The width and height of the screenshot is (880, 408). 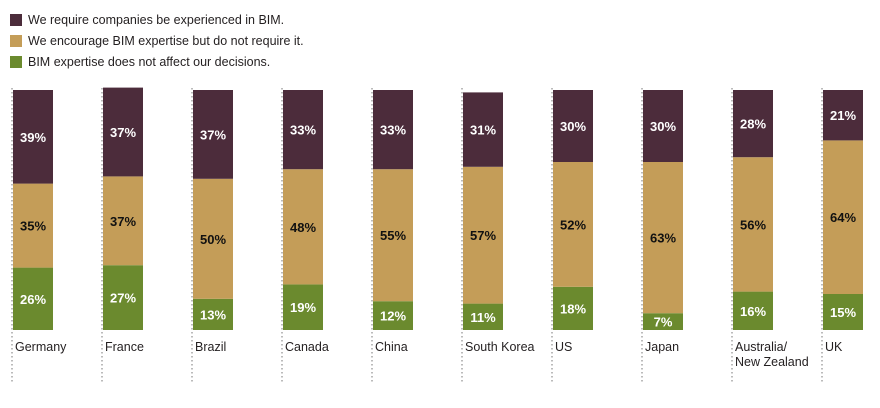 I want to click on data-label: 52%, so click(x=573, y=224).